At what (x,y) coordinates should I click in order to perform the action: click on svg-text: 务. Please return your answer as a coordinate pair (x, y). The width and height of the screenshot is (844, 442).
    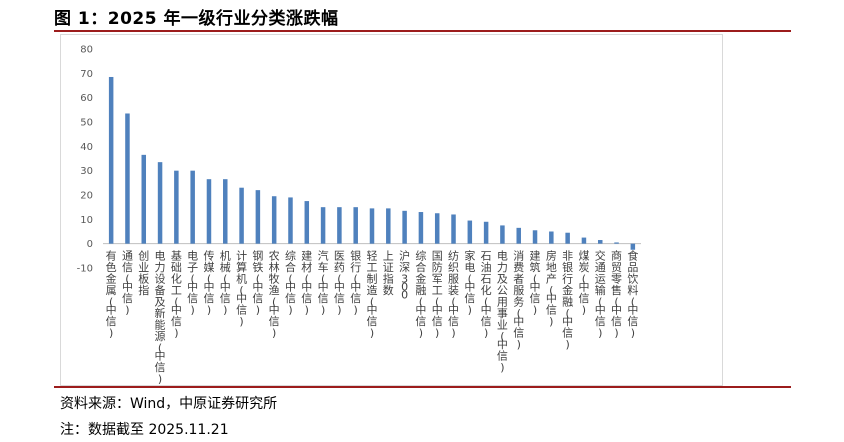
    Looking at the image, I should click on (518, 302).